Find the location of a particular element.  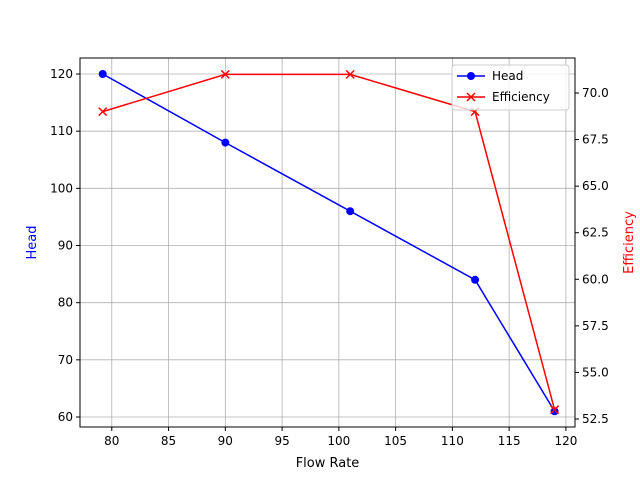

x-tick-label: 110 is located at coordinates (452, 441).